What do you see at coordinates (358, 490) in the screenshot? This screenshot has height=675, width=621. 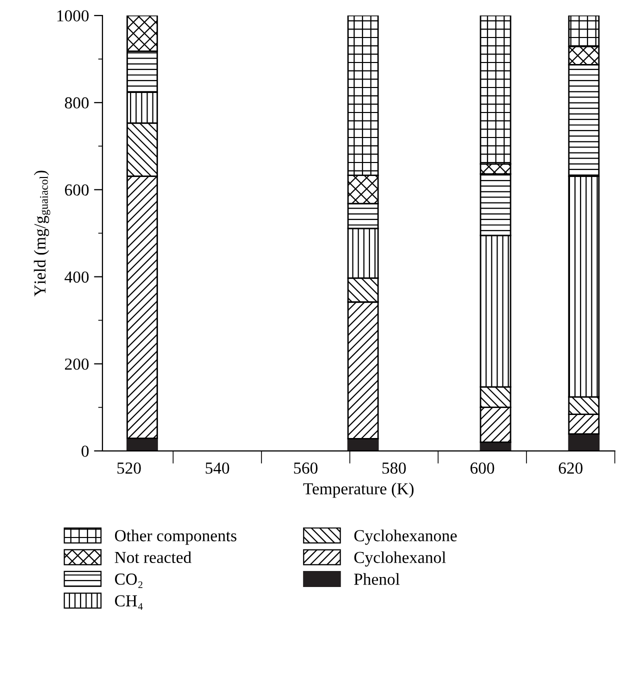 I see `x-axis-title: Temperature (K)` at bounding box center [358, 490].